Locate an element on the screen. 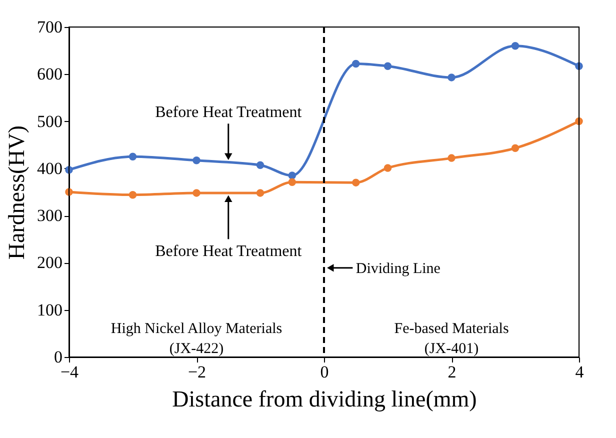 Image resolution: width=616 pixels, height=438 pixels. y-tick-label: 700 is located at coordinates (49, 27).